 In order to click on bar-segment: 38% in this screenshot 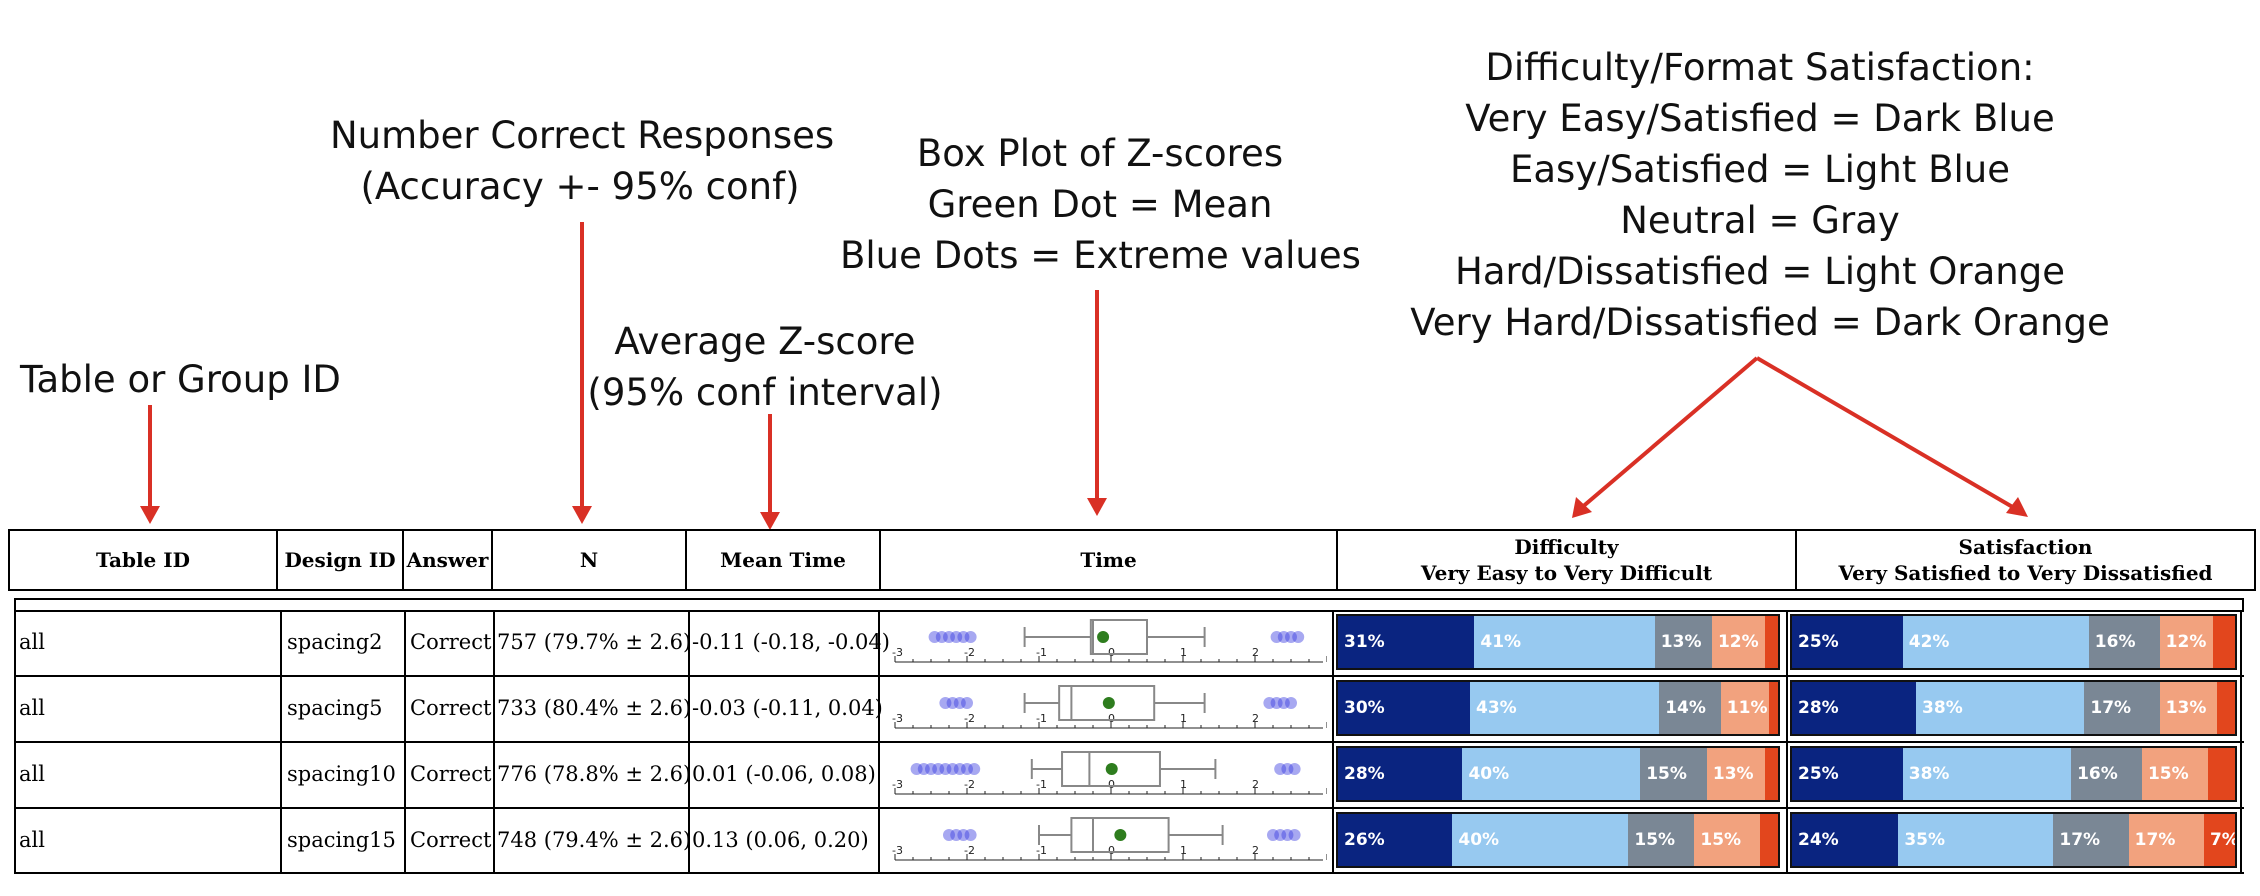, I will do `click(2000, 708)`.